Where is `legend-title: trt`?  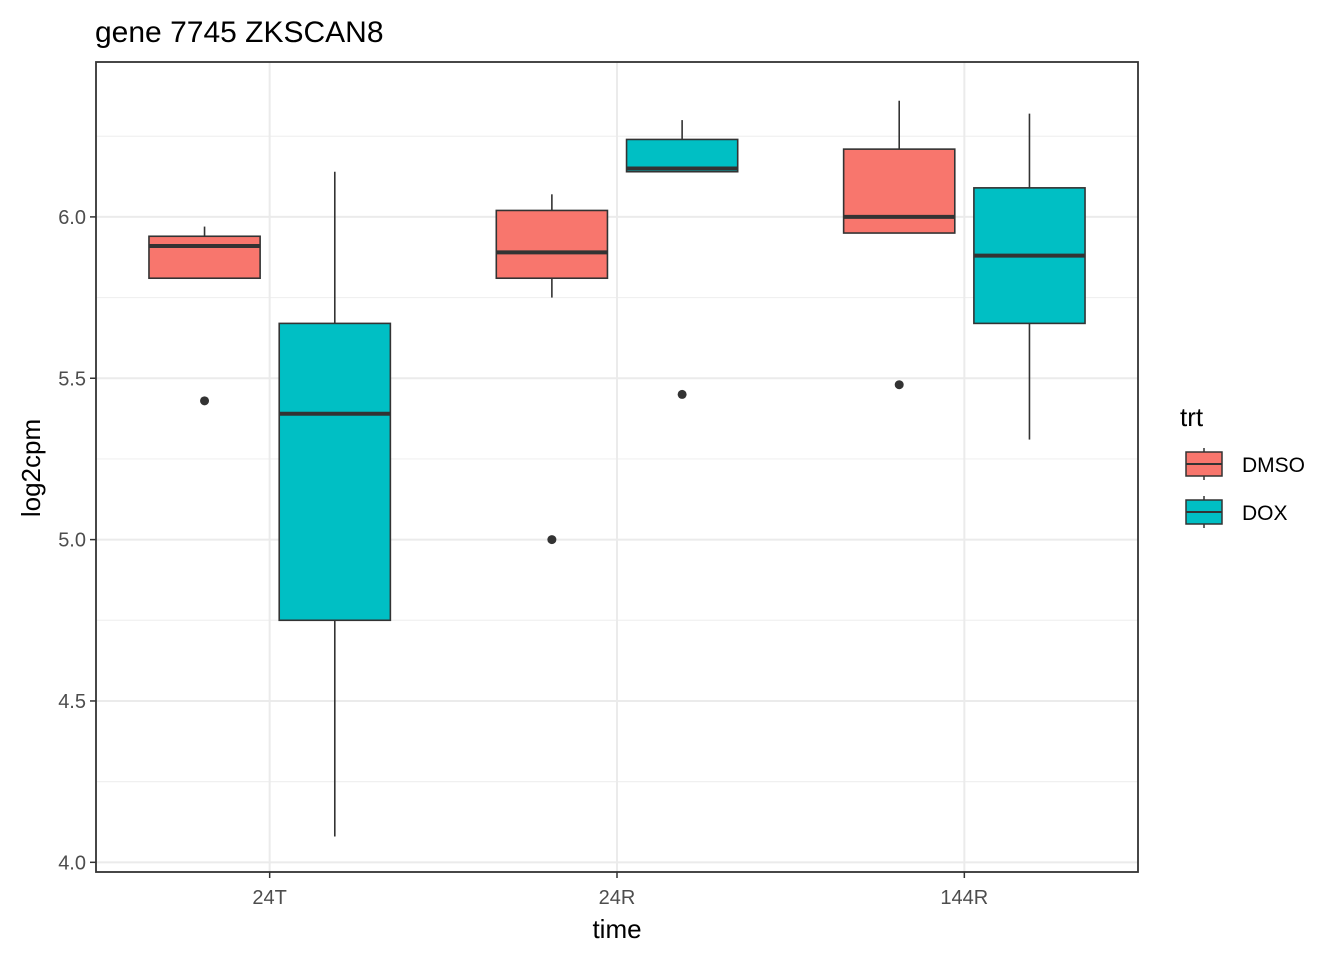
legend-title: trt is located at coordinates (1192, 417).